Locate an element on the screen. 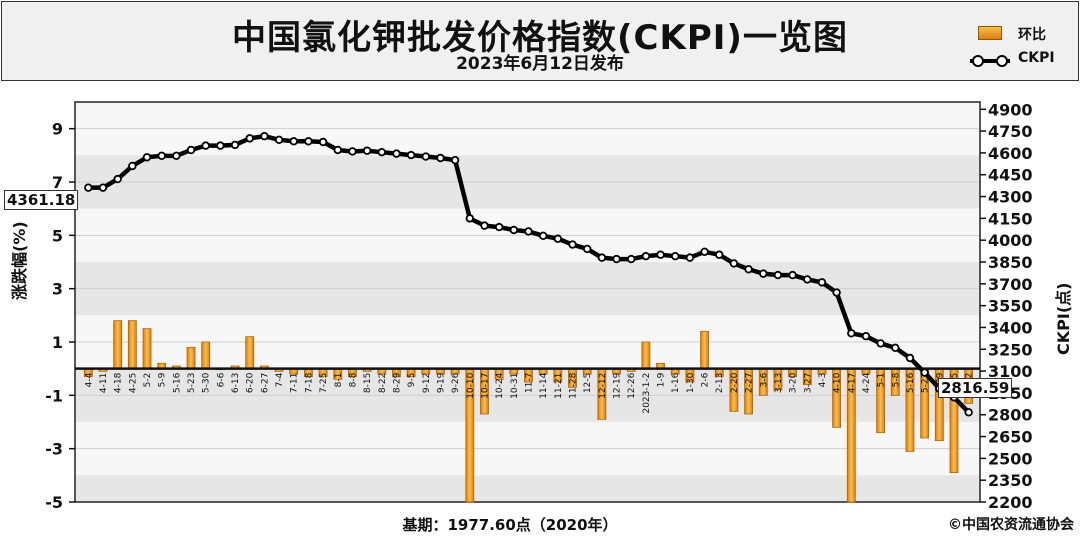  x-tick-label: 9-12 is located at coordinates (427, 383).